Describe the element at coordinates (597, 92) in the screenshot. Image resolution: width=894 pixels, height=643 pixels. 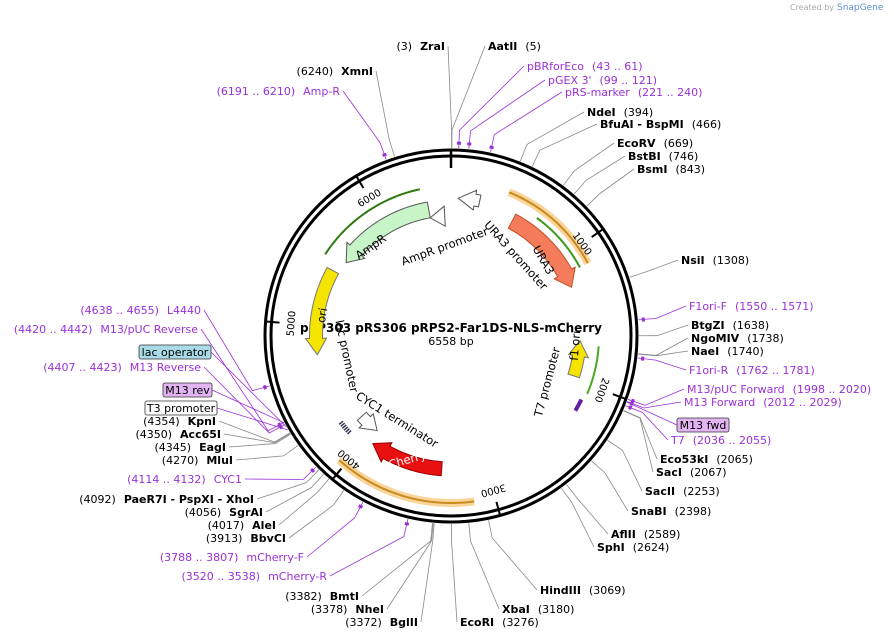
I see `primer-label-name: pRS-marker` at that location.